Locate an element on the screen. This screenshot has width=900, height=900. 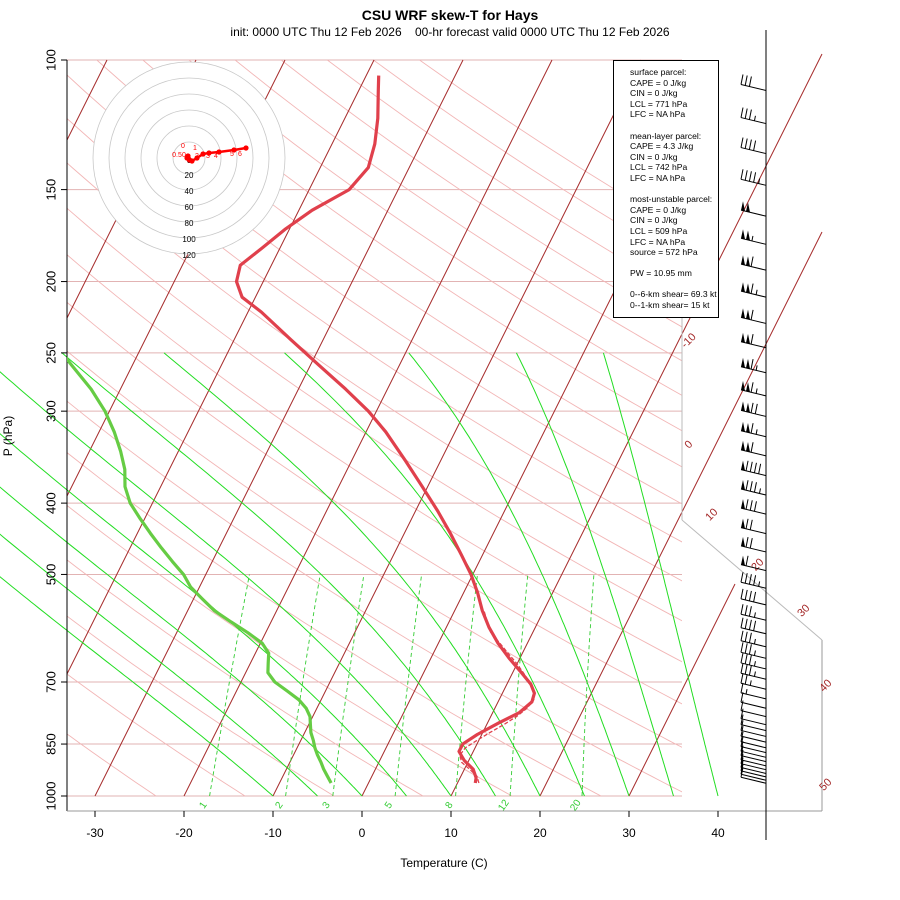
temperature-tick-label: 0 is located at coordinates (362, 833).